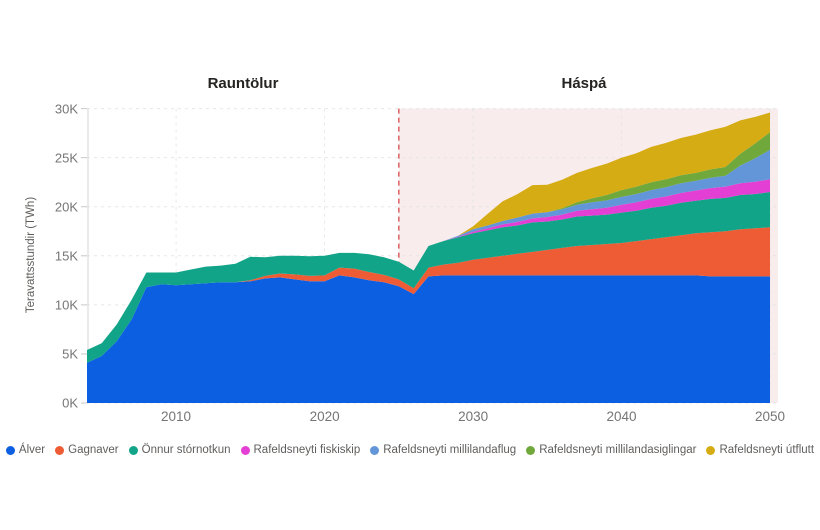  What do you see at coordinates (70, 354) in the screenshot?
I see `ytick-label-5k: 5K` at bounding box center [70, 354].